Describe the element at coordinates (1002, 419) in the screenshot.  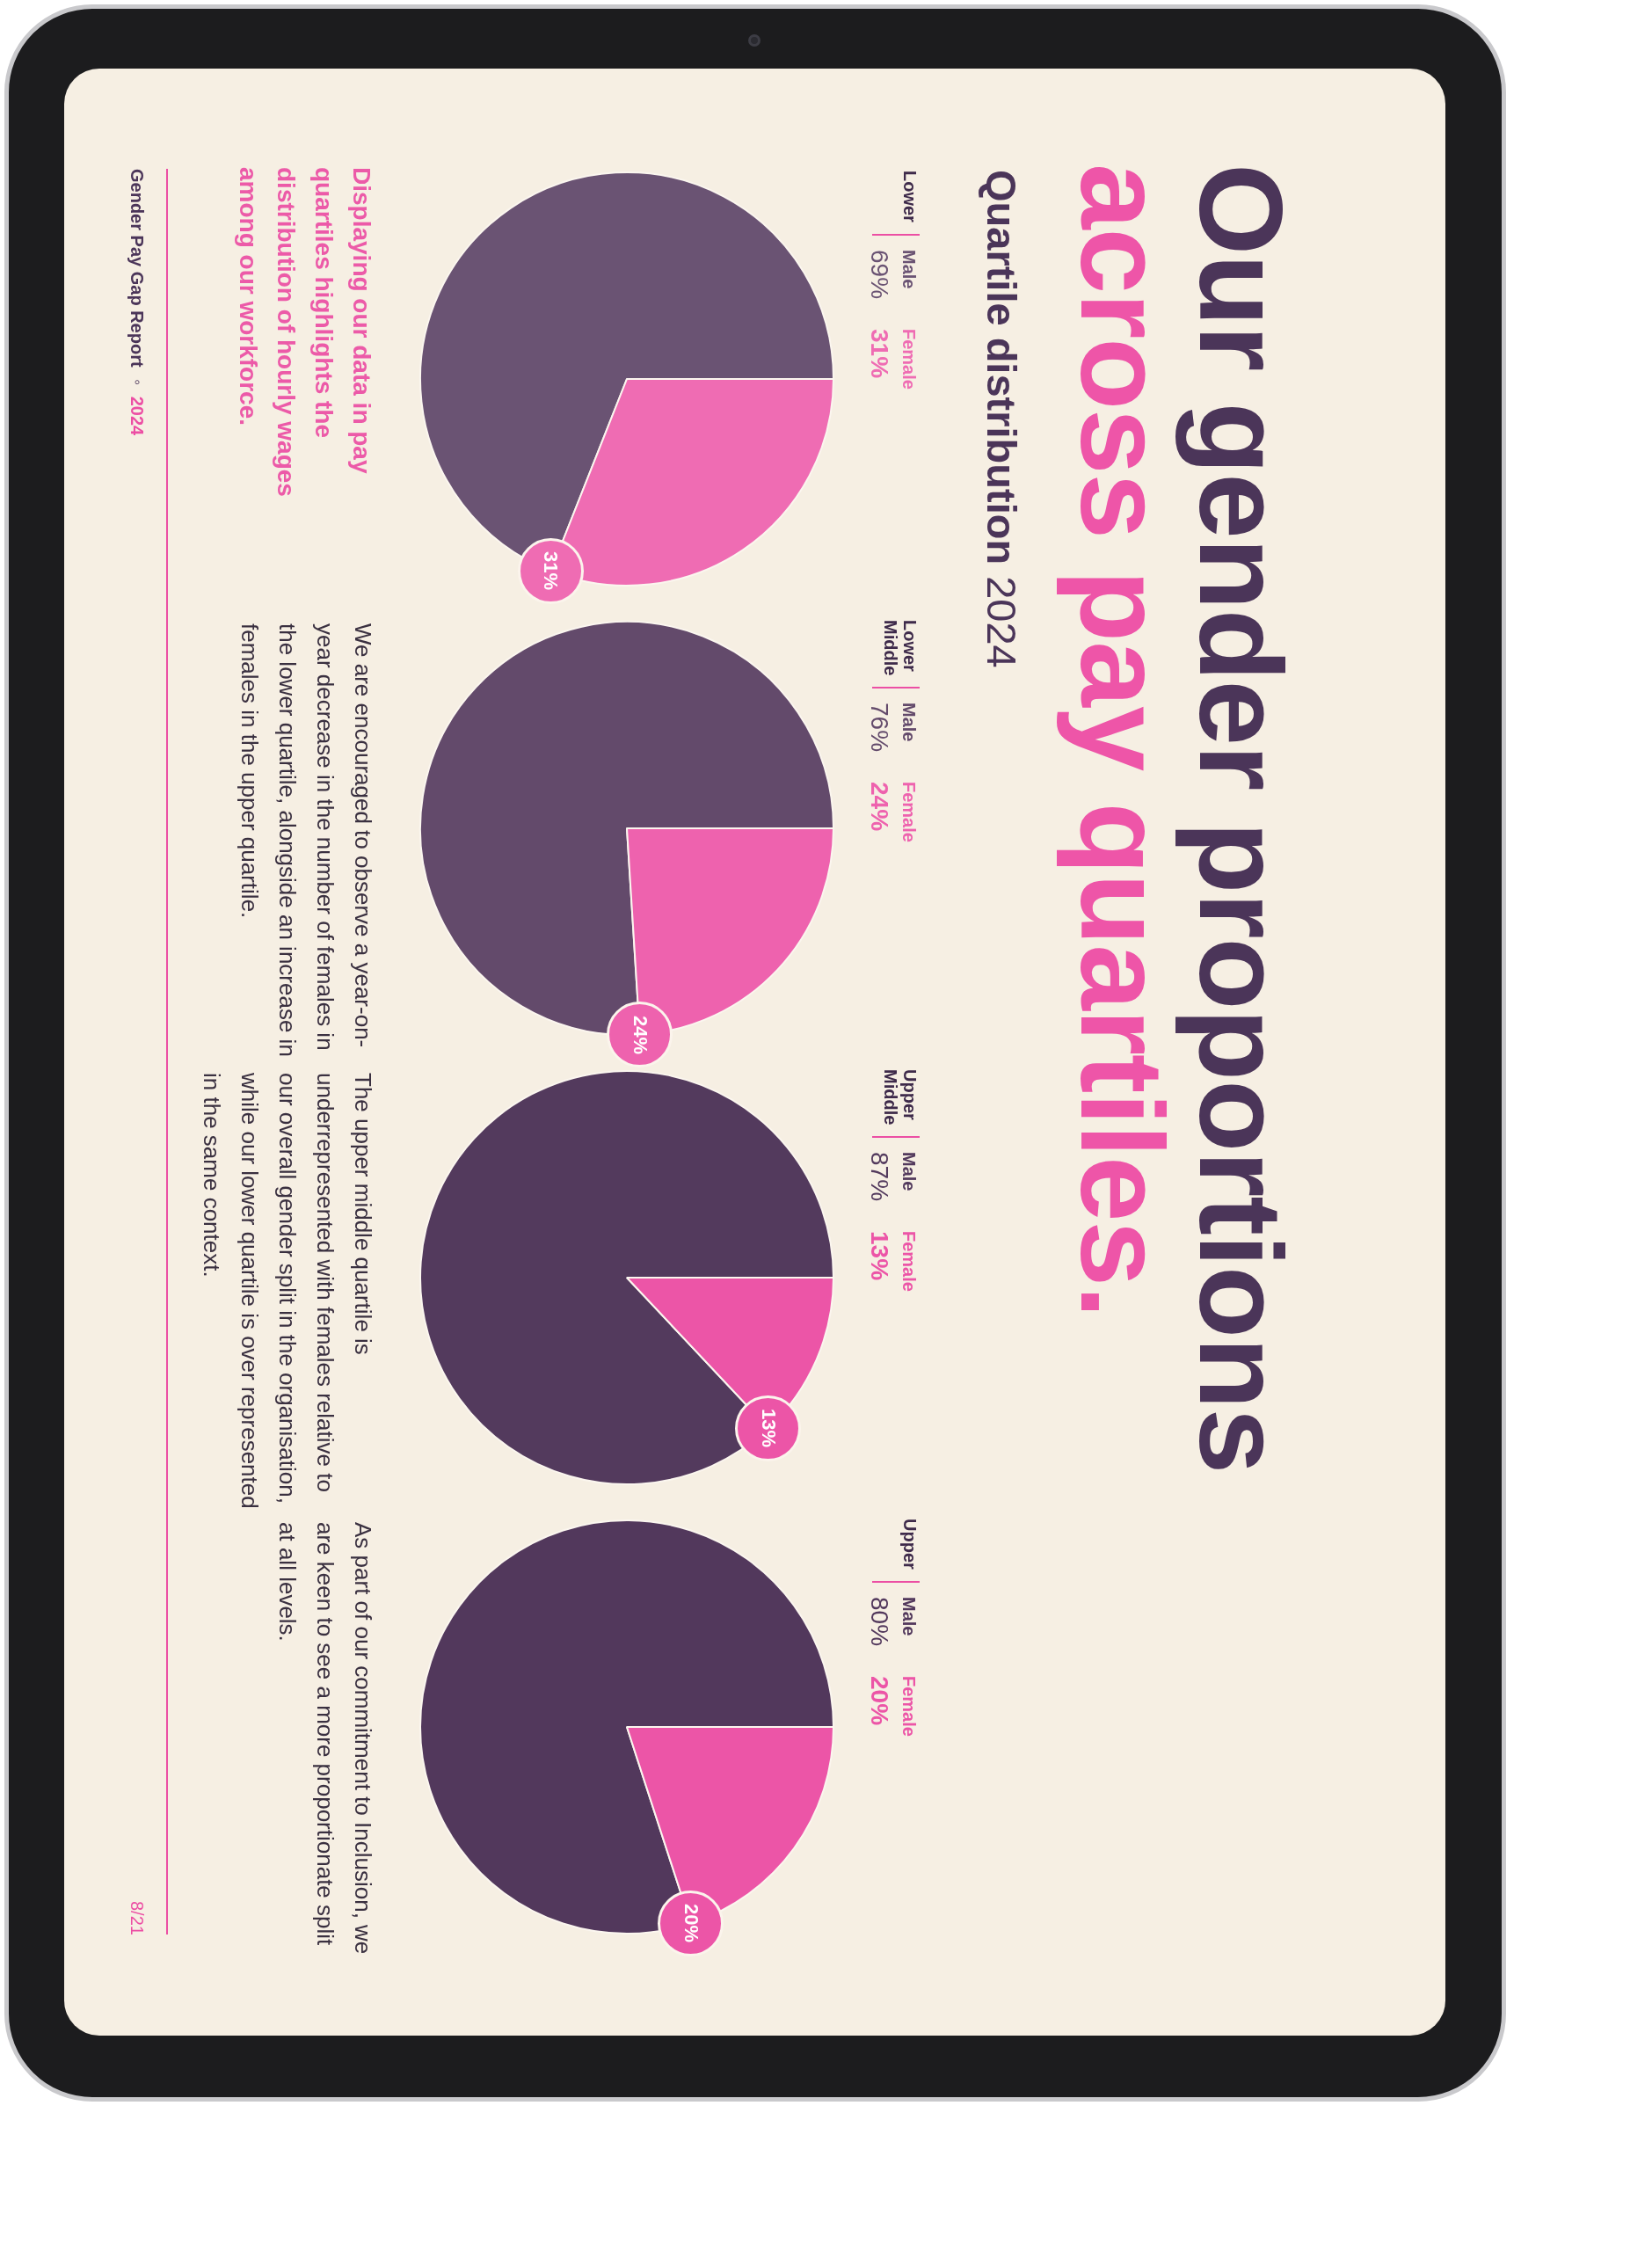
I see `text: Quartile distribution 2024` at that location.